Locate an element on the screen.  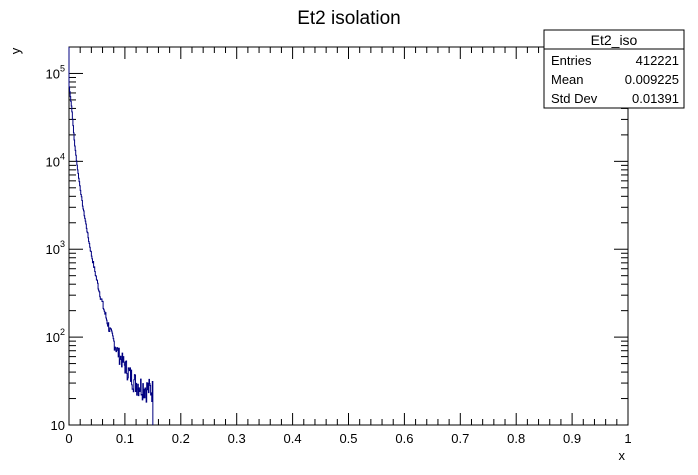
stats-row-value: 0.01391 is located at coordinates (655, 98).